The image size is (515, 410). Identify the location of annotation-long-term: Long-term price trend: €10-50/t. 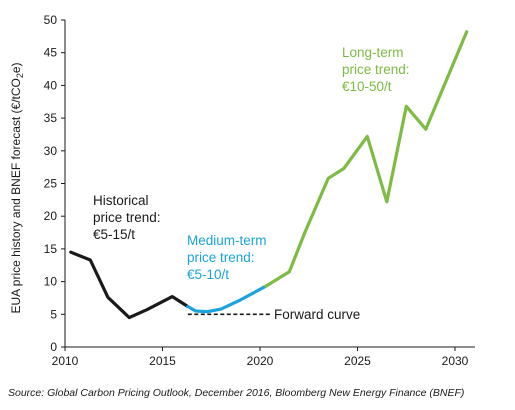
(377, 69).